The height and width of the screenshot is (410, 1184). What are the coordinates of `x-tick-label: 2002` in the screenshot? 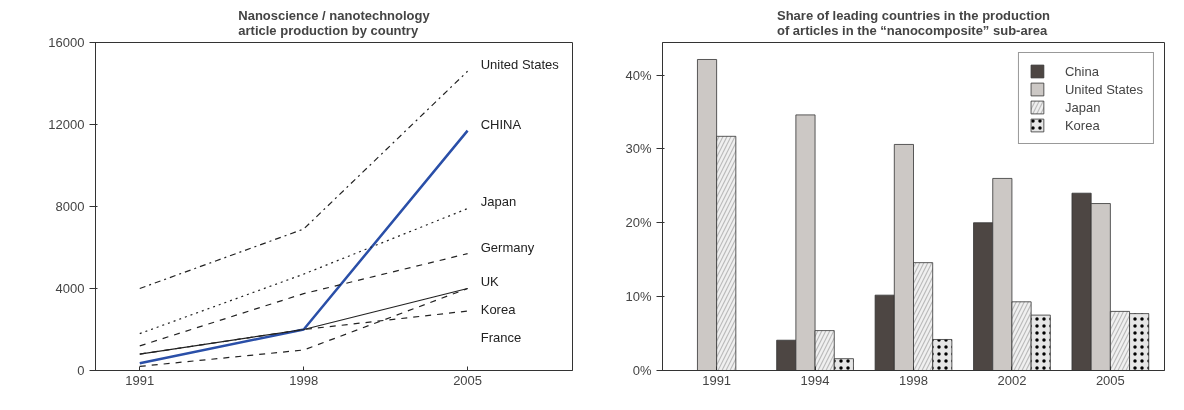 It's located at (1012, 380).